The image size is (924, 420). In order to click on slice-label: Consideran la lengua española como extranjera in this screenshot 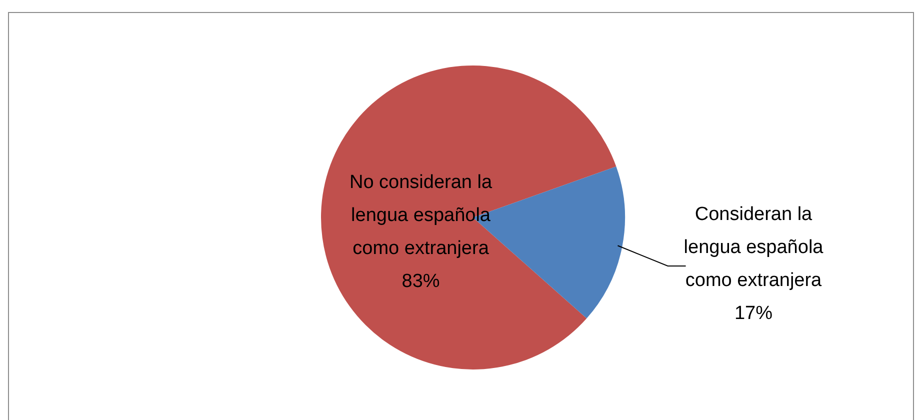, I will do `click(754, 247)`.